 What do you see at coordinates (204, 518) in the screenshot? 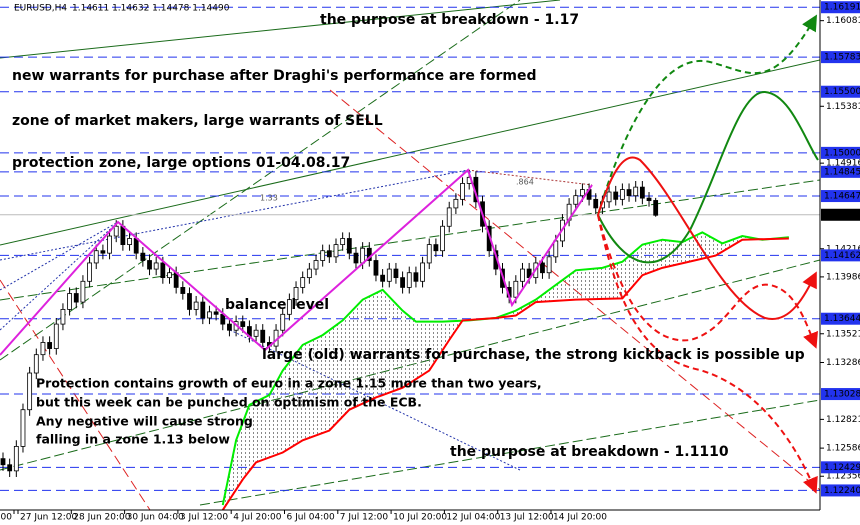
I see `x-tick-label: 3 Jul 12:00` at bounding box center [204, 518].